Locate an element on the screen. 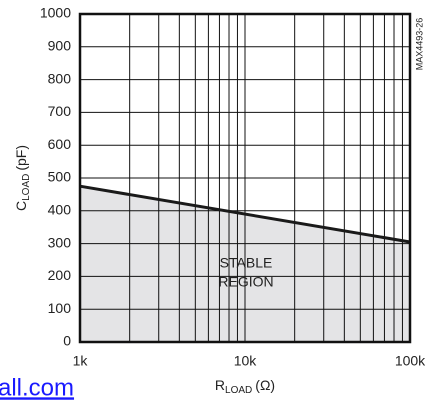 The image size is (428, 402). curve is located at coordinates (245, 214).